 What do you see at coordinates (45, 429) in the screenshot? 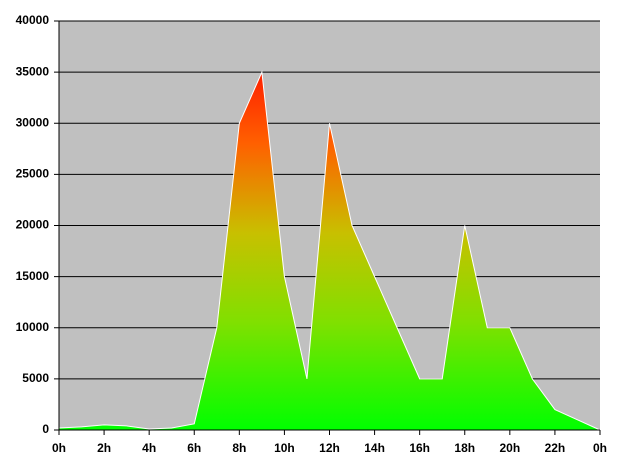
I see `y-tick-label: 0` at bounding box center [45, 429].